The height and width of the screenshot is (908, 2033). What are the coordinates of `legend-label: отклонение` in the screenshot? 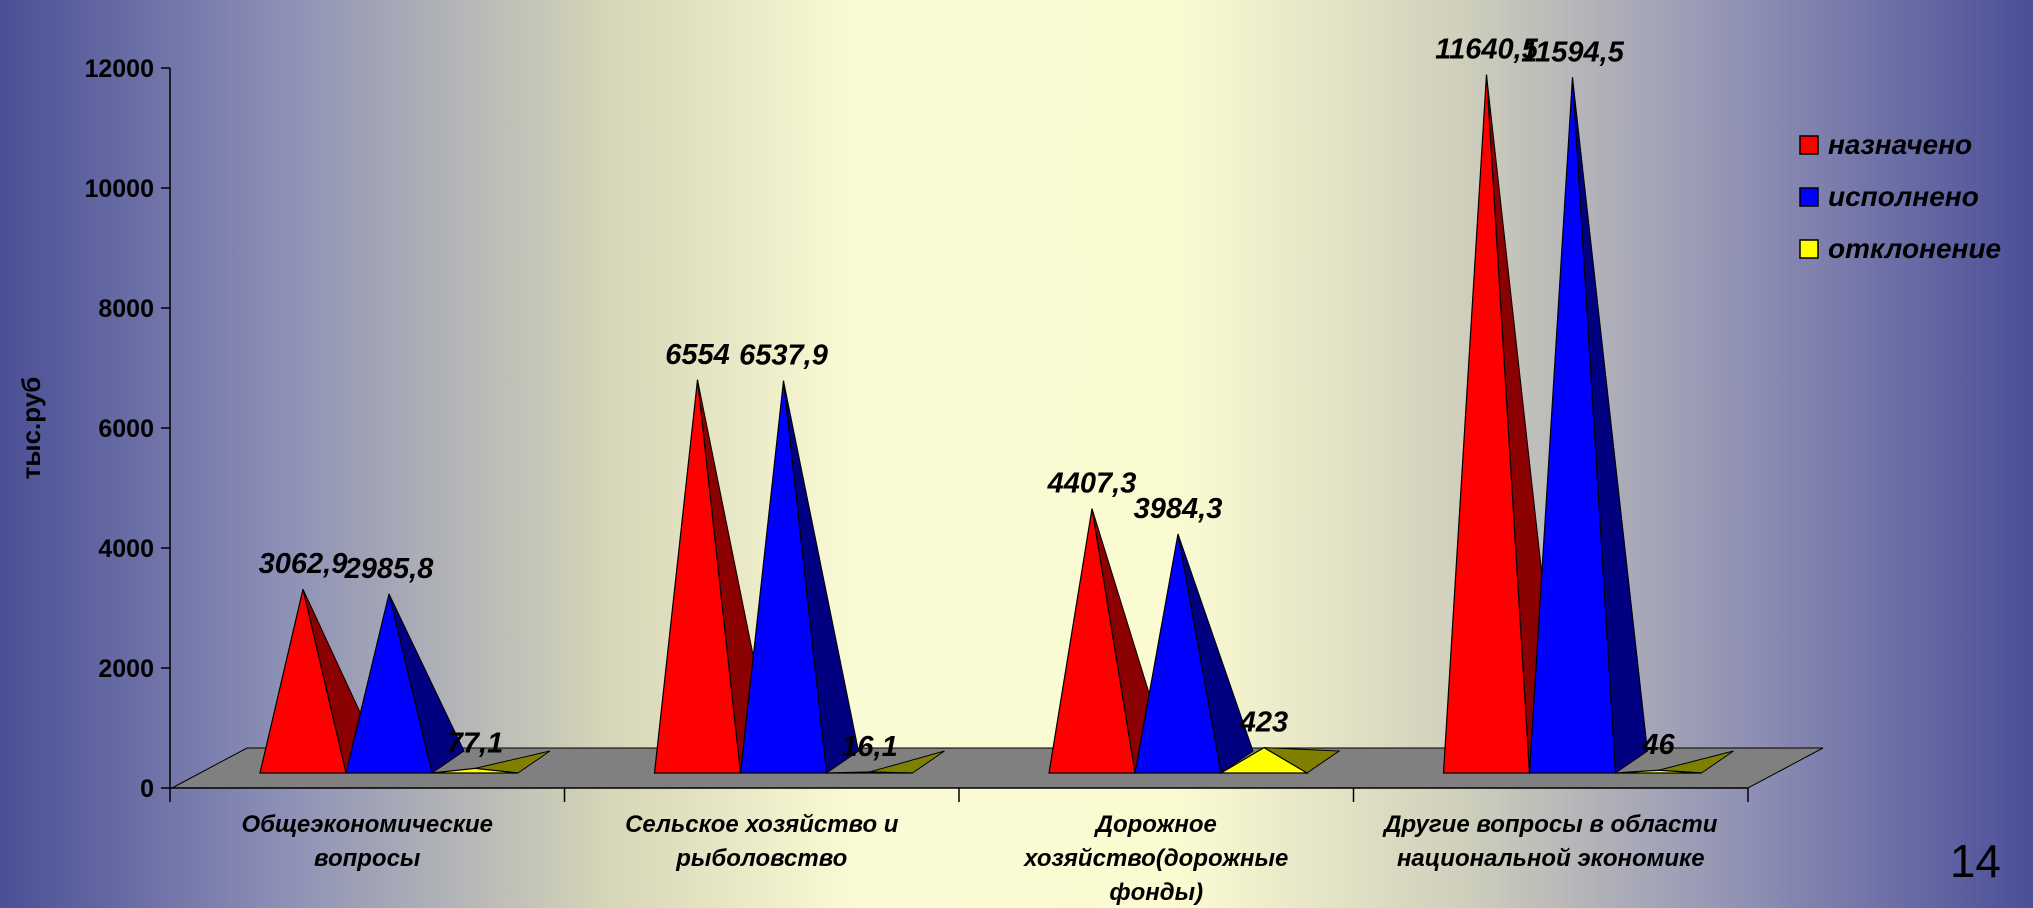 It's located at (1914, 248).